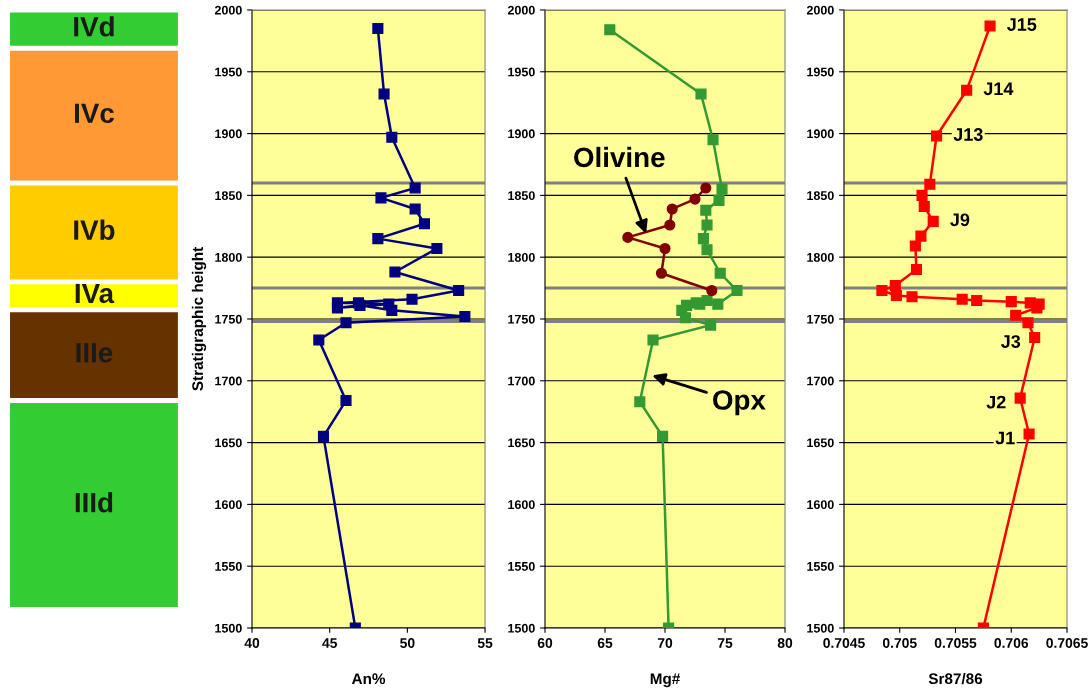 The image size is (1090, 697). I want to click on annotation: Opx, so click(739, 403).